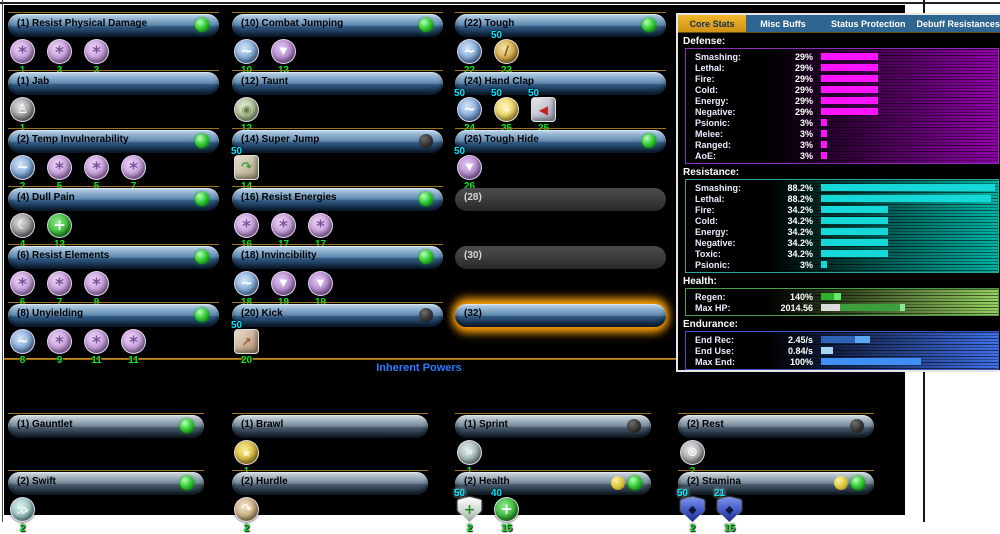 Image resolution: width=1000 pixels, height=534 pixels. I want to click on power-bar: (1) Brawl, so click(330, 426).